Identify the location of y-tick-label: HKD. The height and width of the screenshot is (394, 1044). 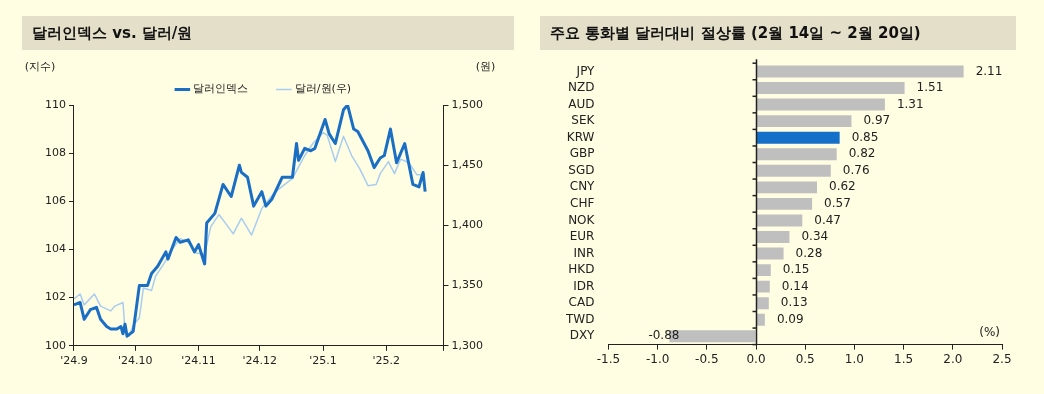
(581, 269).